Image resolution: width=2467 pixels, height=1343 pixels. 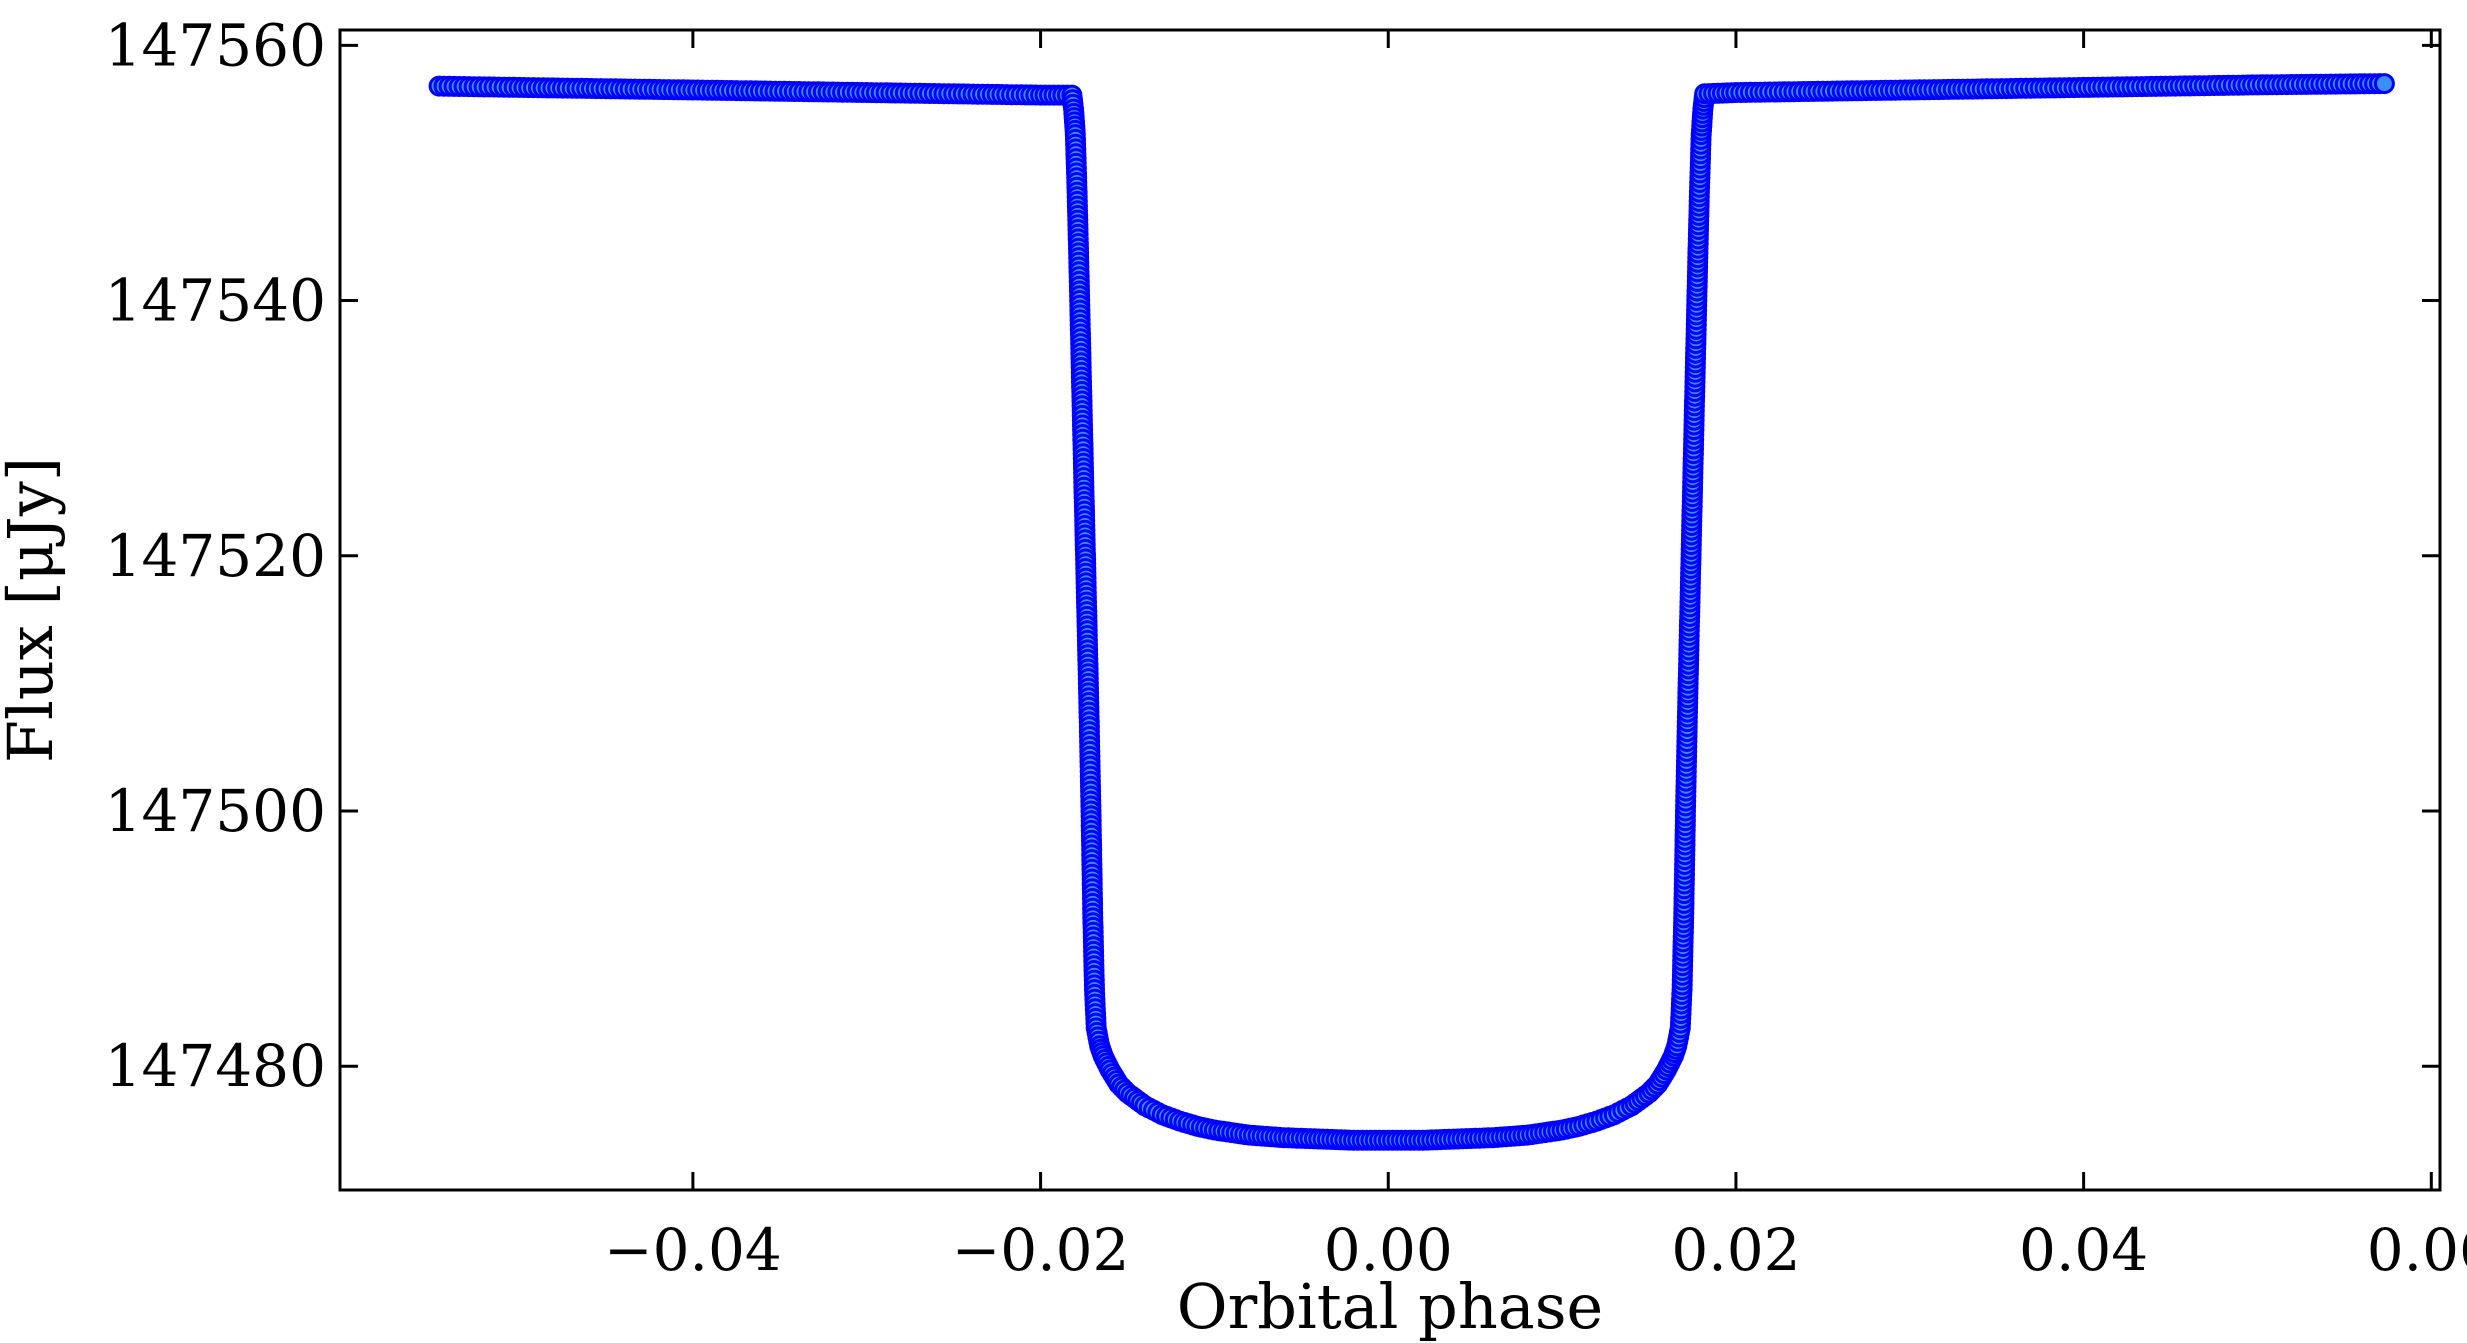 What do you see at coordinates (693, 1250) in the screenshot?
I see `x-tick-label: −0.04` at bounding box center [693, 1250].